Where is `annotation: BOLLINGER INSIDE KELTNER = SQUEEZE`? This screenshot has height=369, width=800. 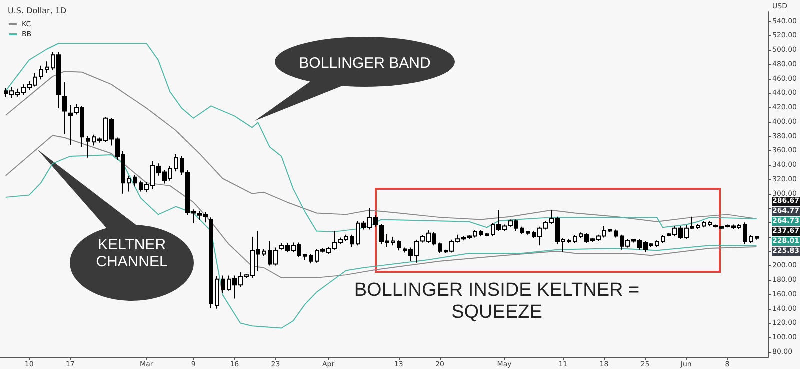 annotation: BOLLINGER INSIDE KELTNER = SQUEEZE is located at coordinates (497, 301).